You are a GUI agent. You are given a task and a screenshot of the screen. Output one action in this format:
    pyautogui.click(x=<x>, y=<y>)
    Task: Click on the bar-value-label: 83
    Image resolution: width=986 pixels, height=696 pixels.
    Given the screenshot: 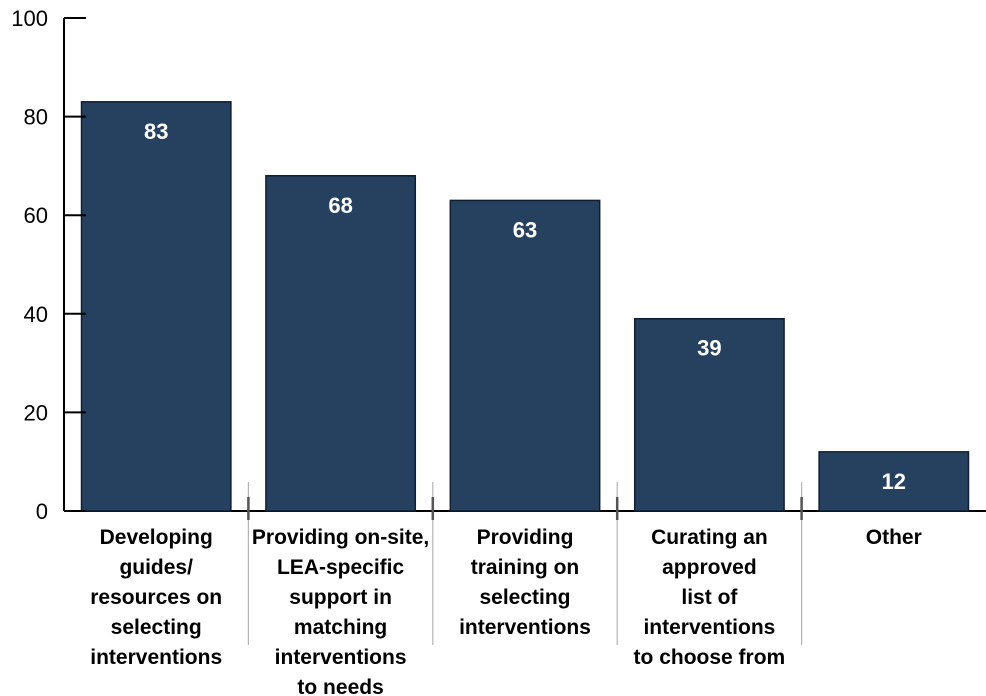 What is the action you would take?
    pyautogui.click(x=156, y=131)
    